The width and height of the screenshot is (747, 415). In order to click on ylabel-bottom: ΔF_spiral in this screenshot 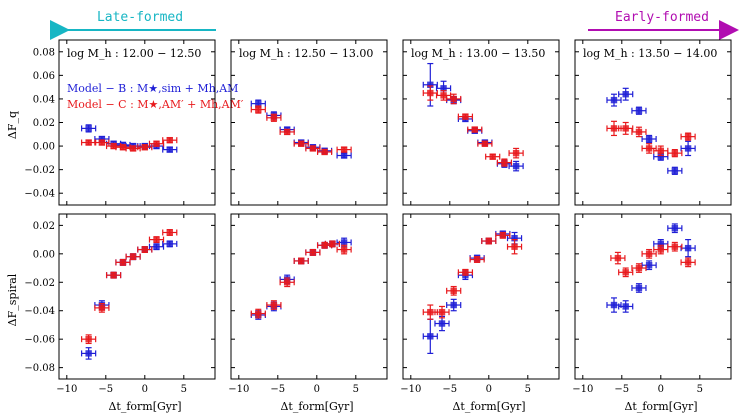, I will do `click(12, 299)`.